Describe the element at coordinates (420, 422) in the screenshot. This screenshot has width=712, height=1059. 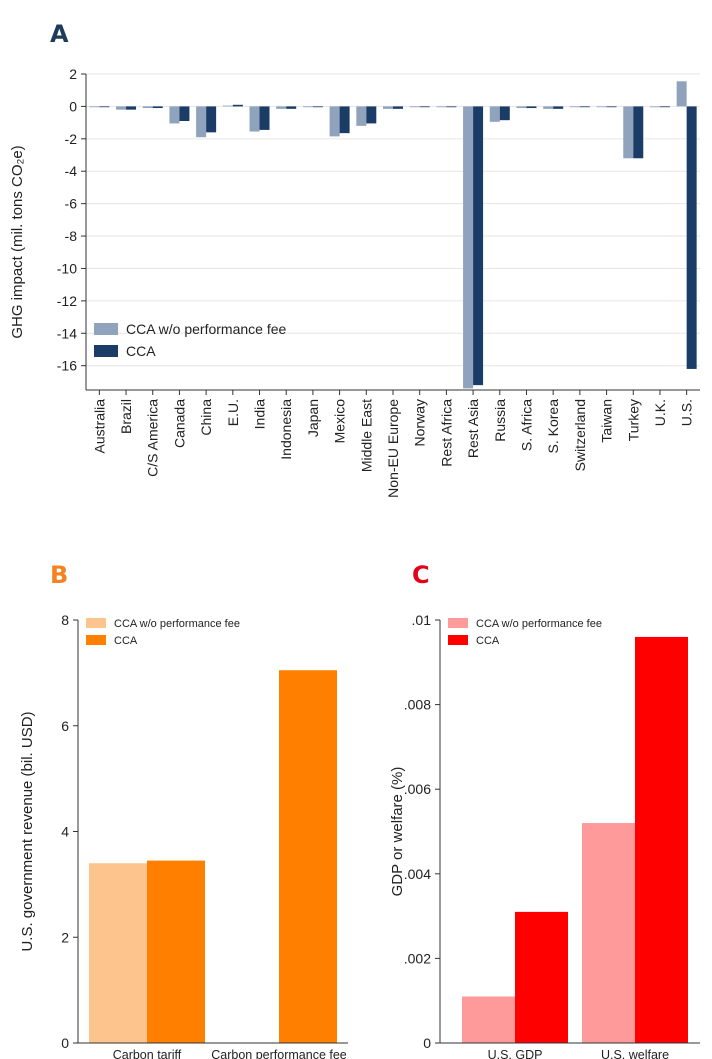
I see `x-tick-label: Norway` at that location.